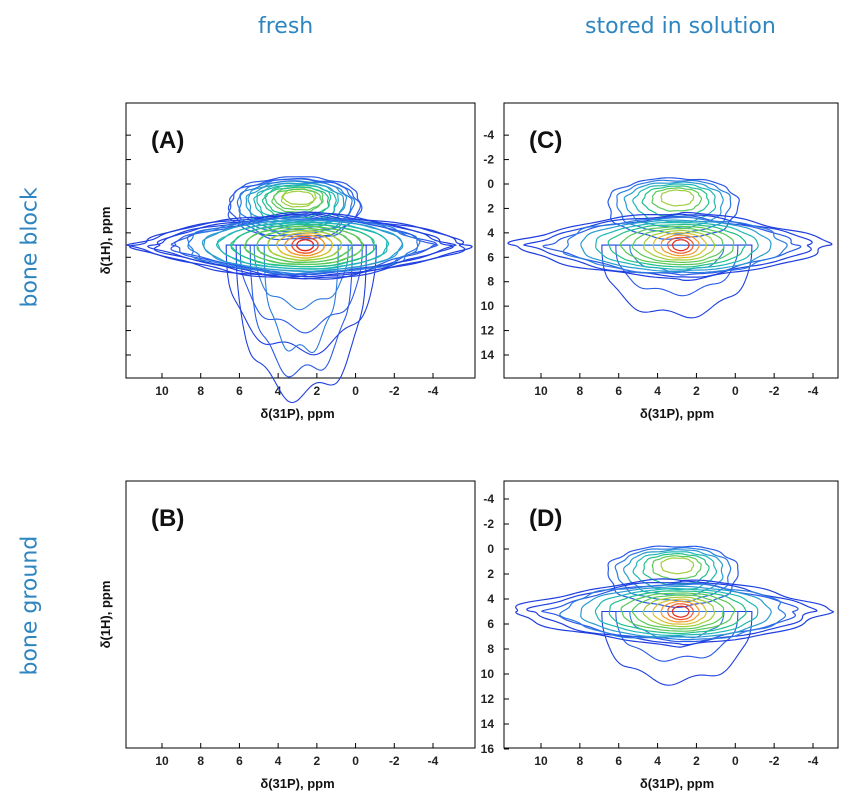  I want to click on y-tick-label: 10, so click(488, 306).